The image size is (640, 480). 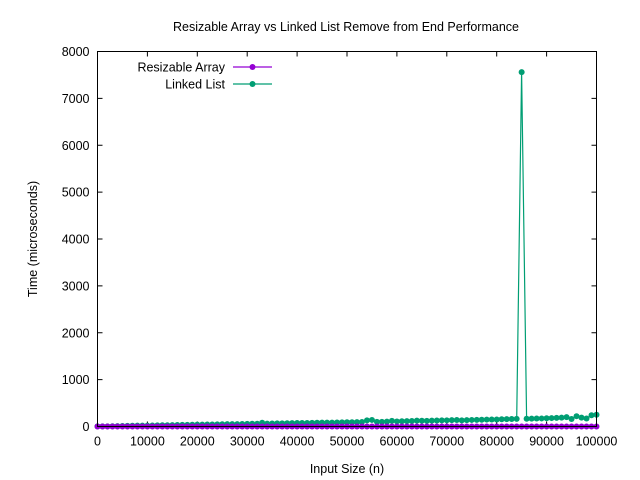 What do you see at coordinates (76, 193) in the screenshot?
I see `y-tick-label: 5000` at bounding box center [76, 193].